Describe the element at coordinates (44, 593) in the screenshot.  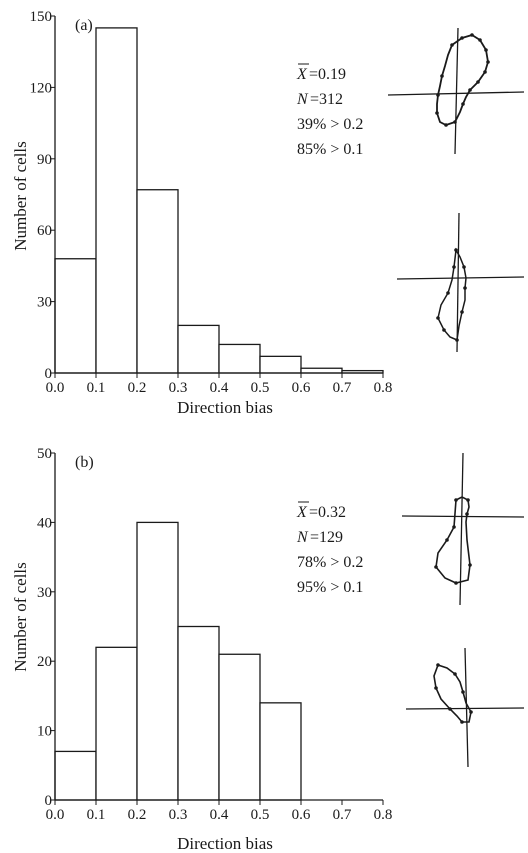
I see `panel-b-y-tick-label-3: 30` at that location.